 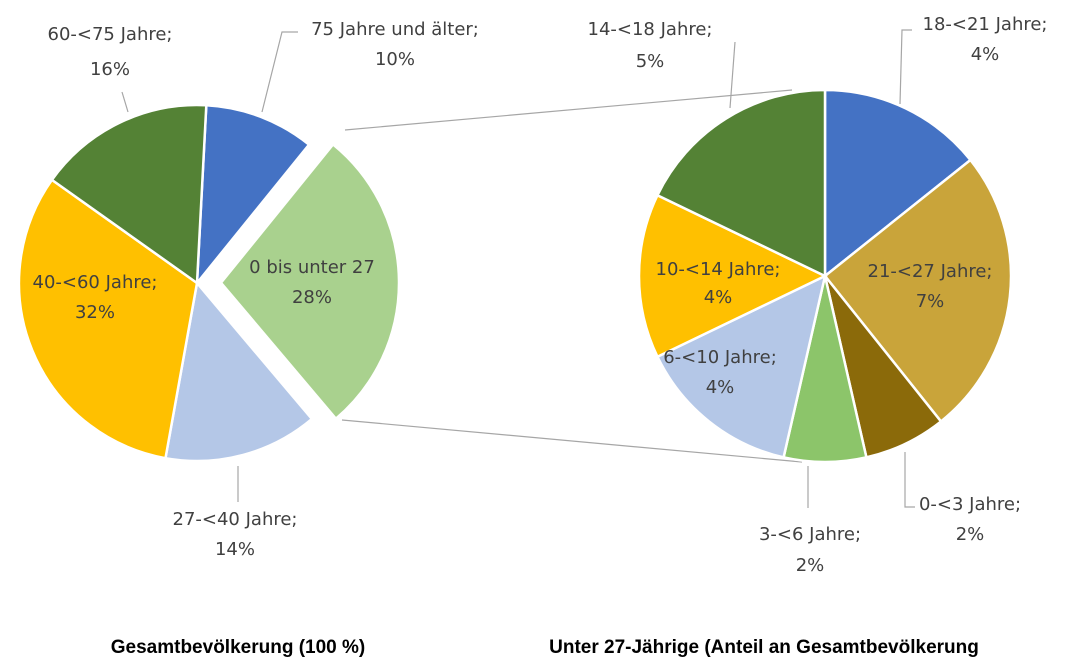 I want to click on data-label: 21-<27 Jahre;, so click(x=930, y=271).